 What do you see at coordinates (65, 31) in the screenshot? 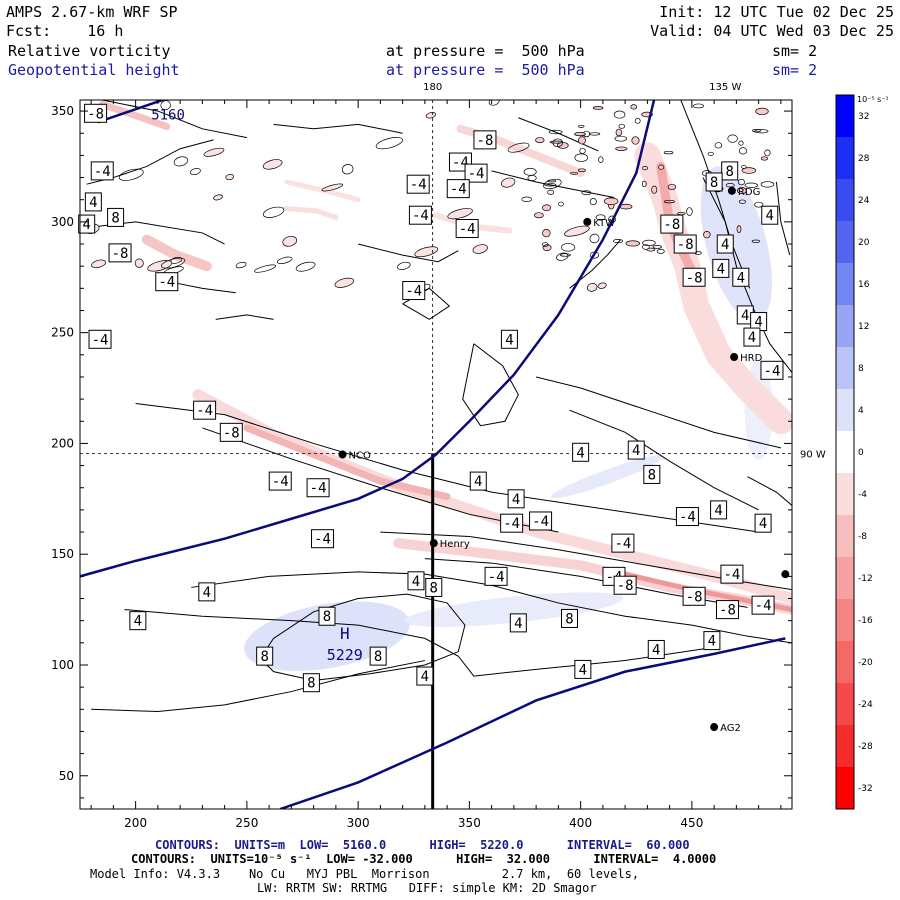
I see `forecast-hour: Fcst: 16 h` at bounding box center [65, 31].